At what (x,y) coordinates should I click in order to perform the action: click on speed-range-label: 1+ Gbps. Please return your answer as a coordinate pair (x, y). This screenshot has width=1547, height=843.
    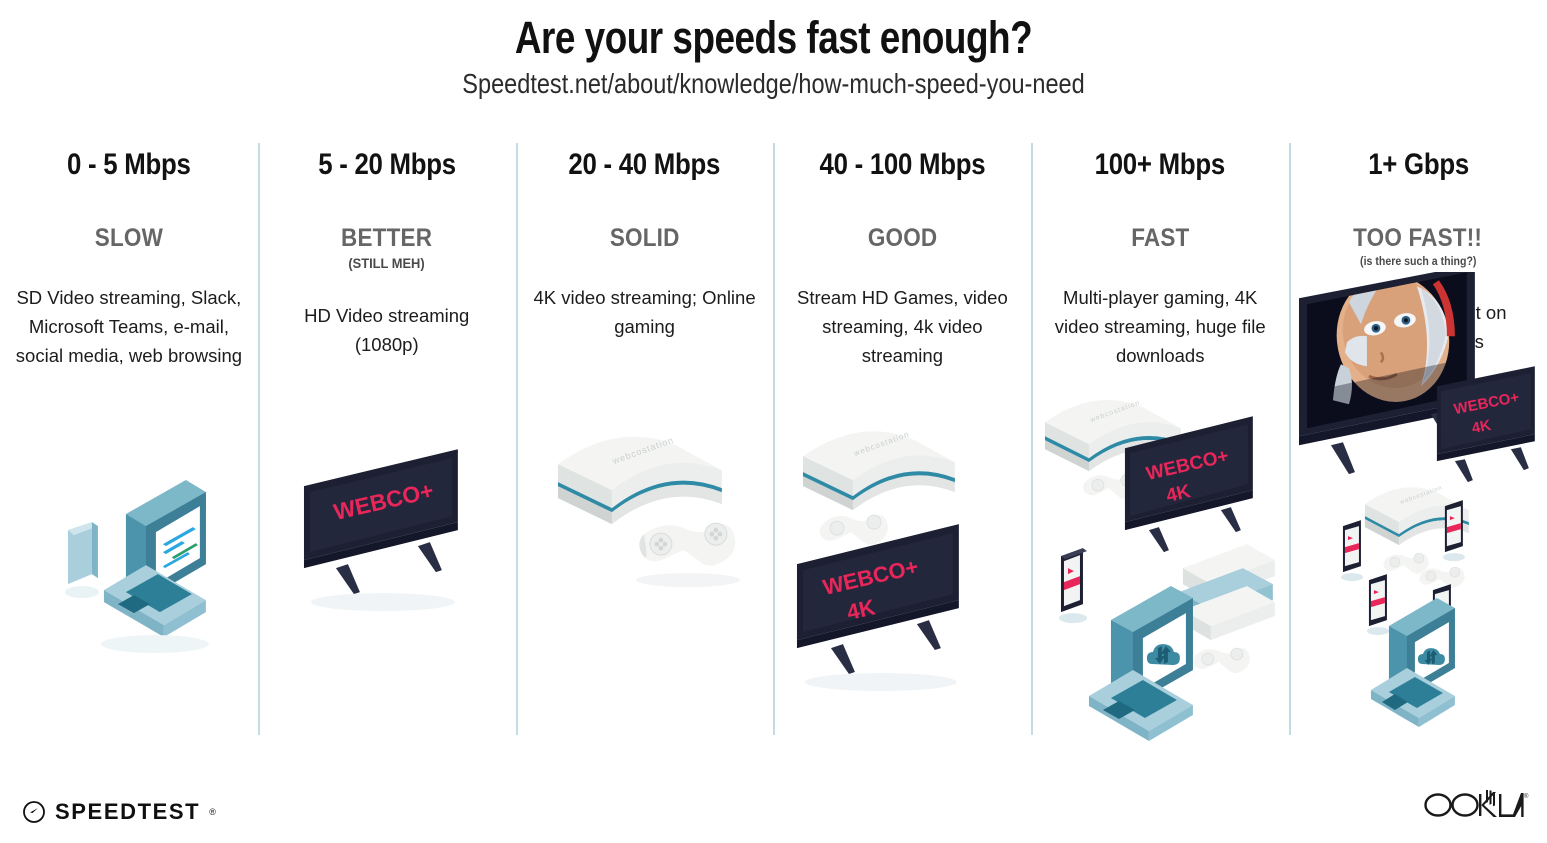
    Looking at the image, I should click on (1418, 164).